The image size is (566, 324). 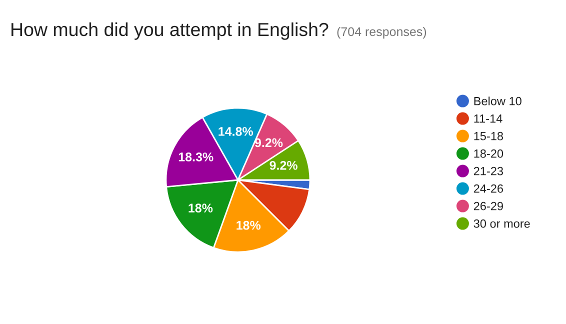 What do you see at coordinates (236, 131) in the screenshot?
I see `data-label: 14.8%` at bounding box center [236, 131].